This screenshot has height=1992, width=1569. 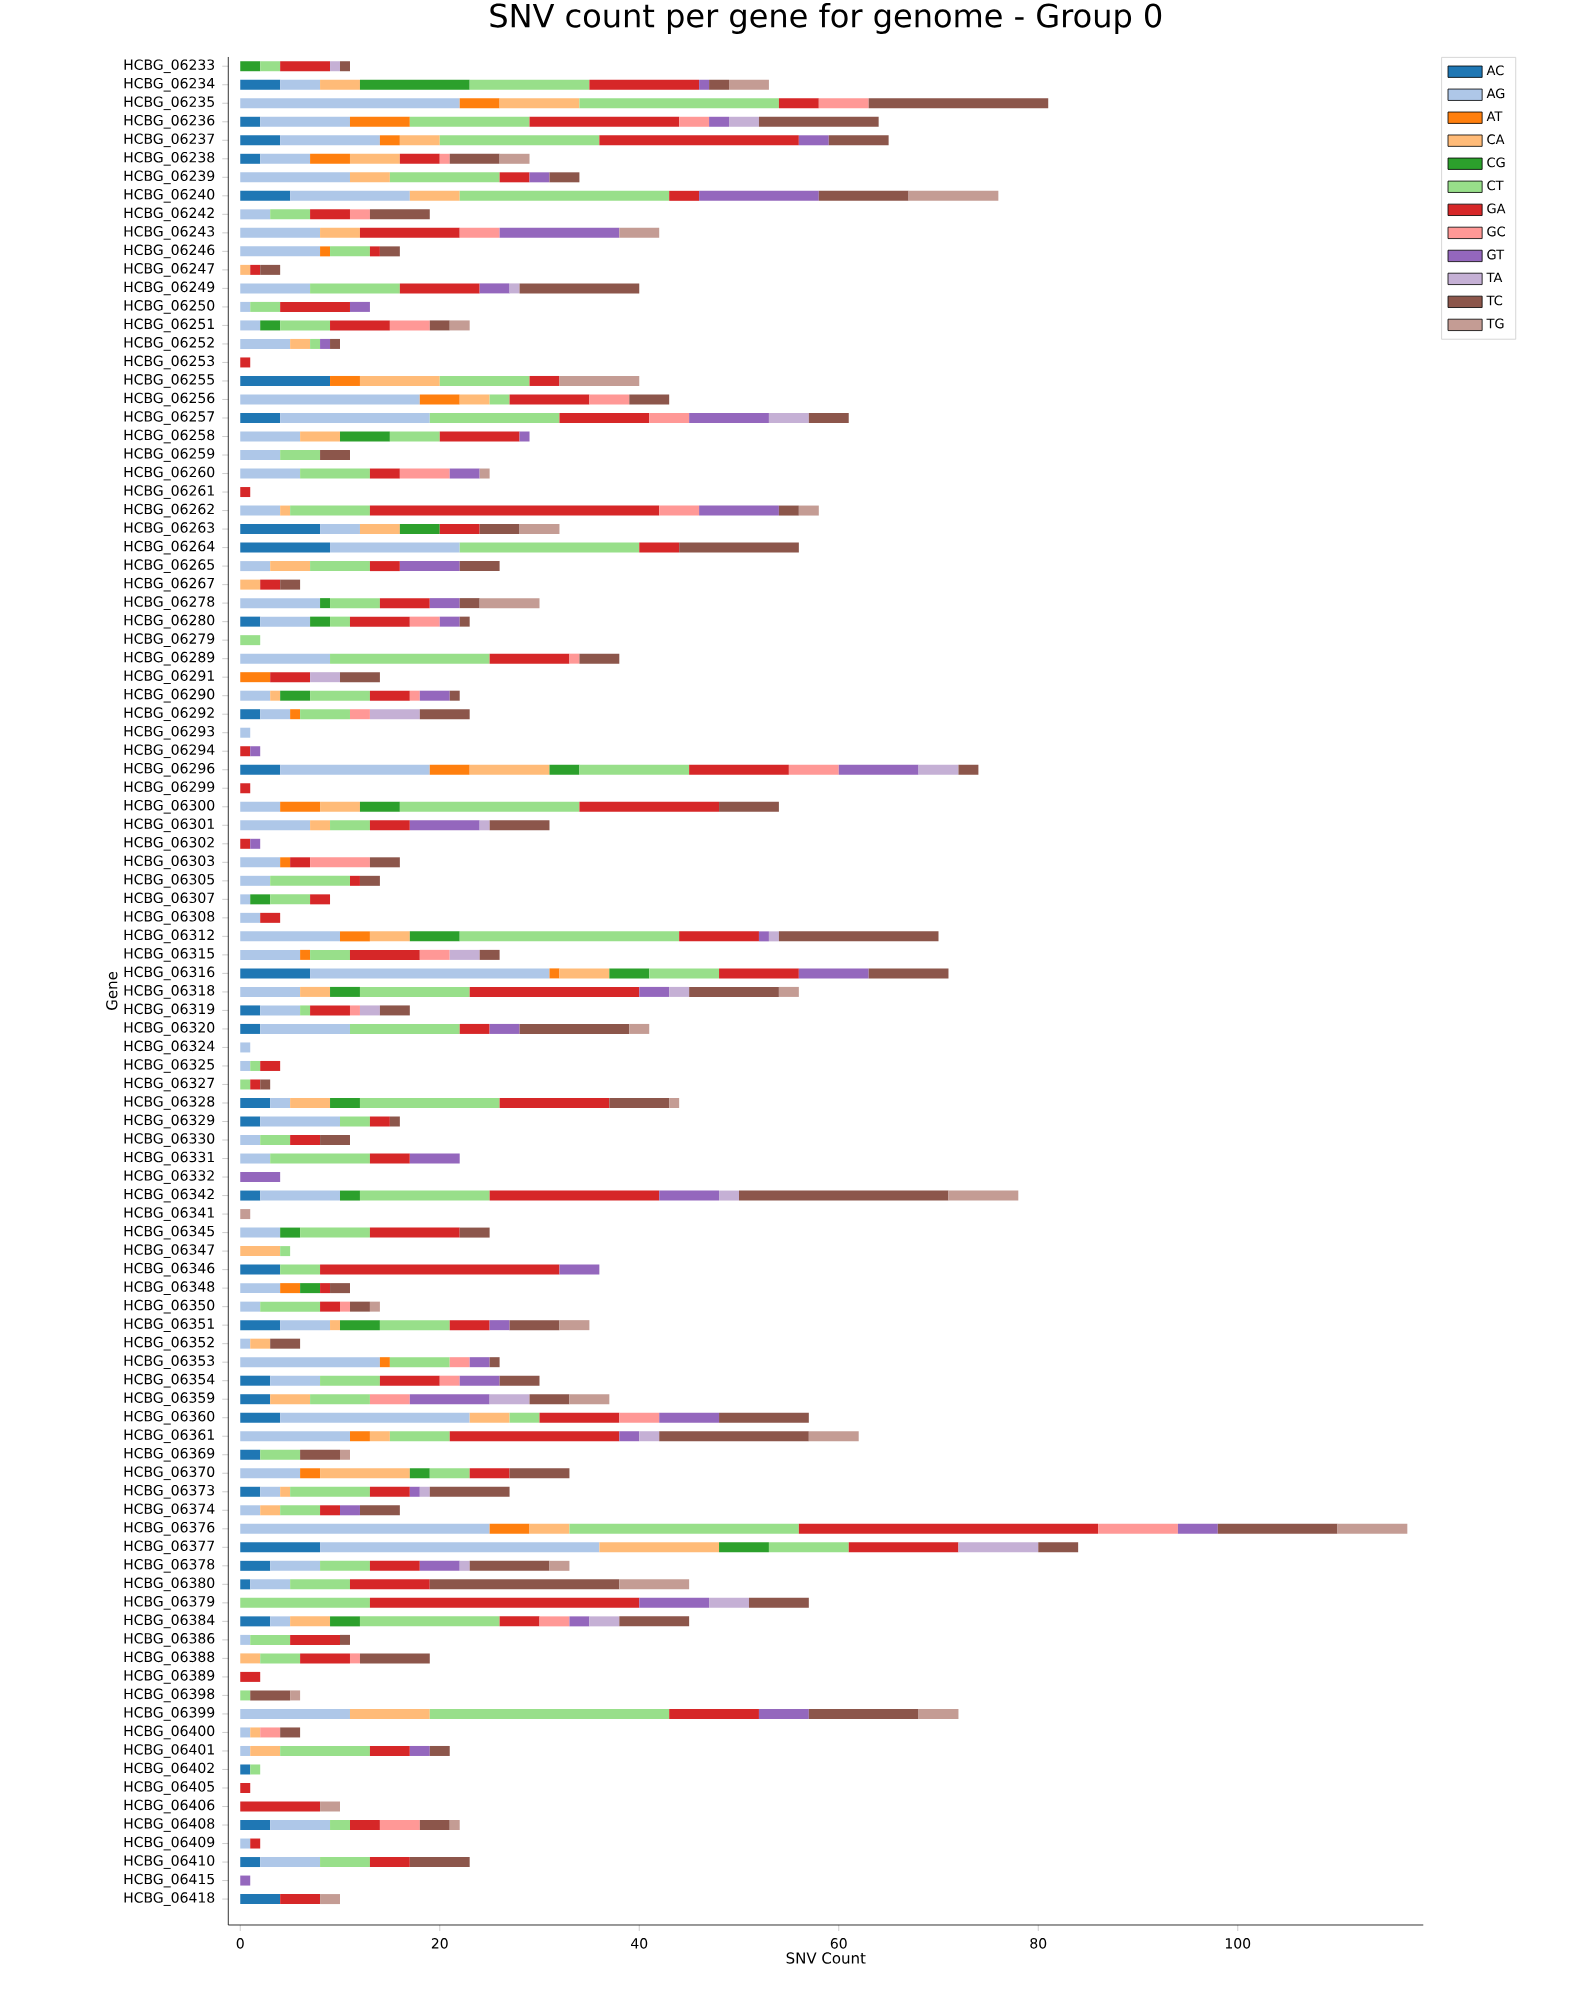 I want to click on y-tick-label: HCBG_06327, so click(x=169, y=1084).